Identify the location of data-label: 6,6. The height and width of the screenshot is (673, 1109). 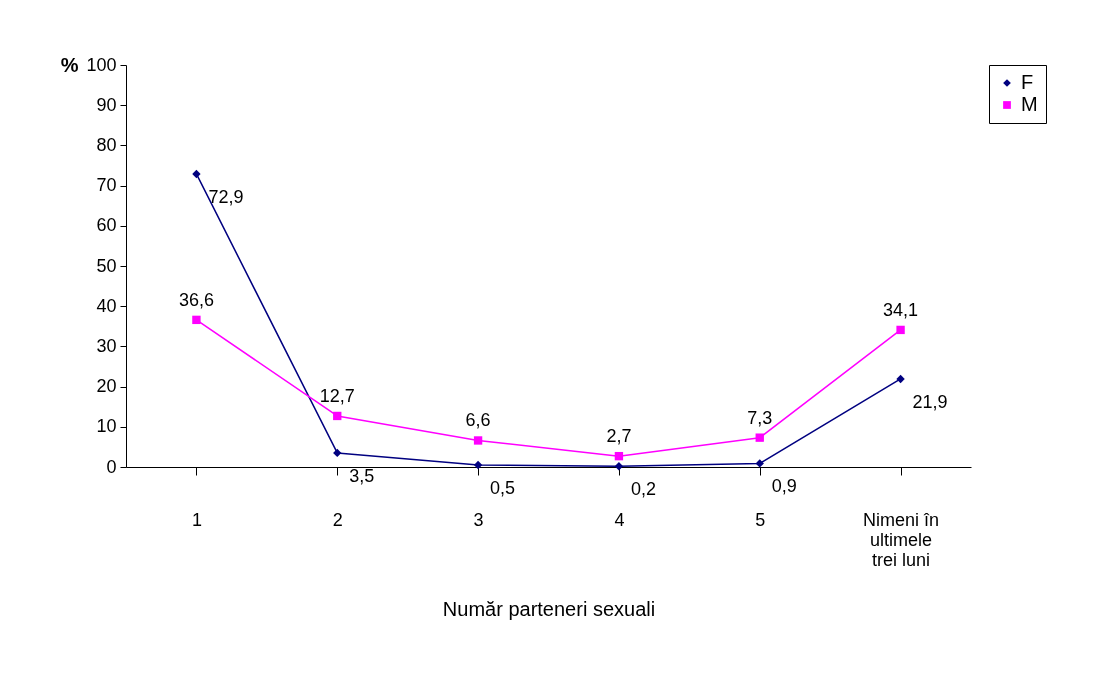
(478, 420).